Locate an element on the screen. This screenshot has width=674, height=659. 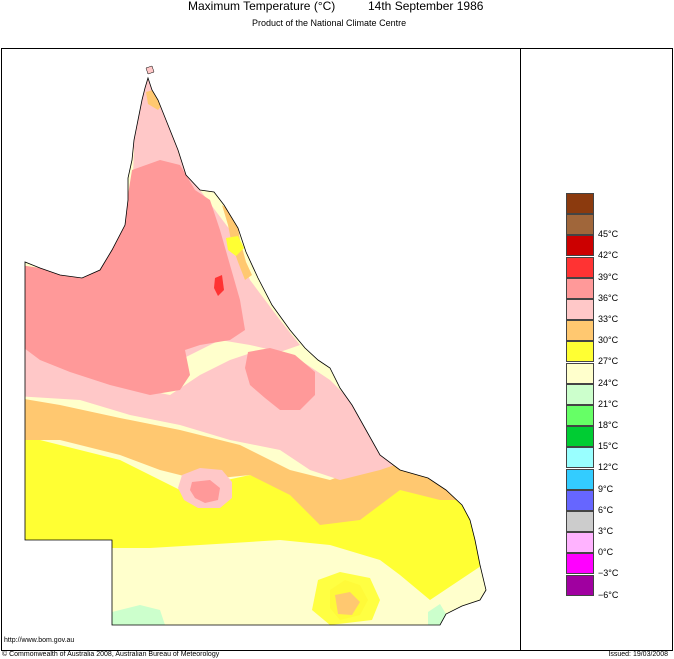
legend-label: 18°C is located at coordinates (608, 425).